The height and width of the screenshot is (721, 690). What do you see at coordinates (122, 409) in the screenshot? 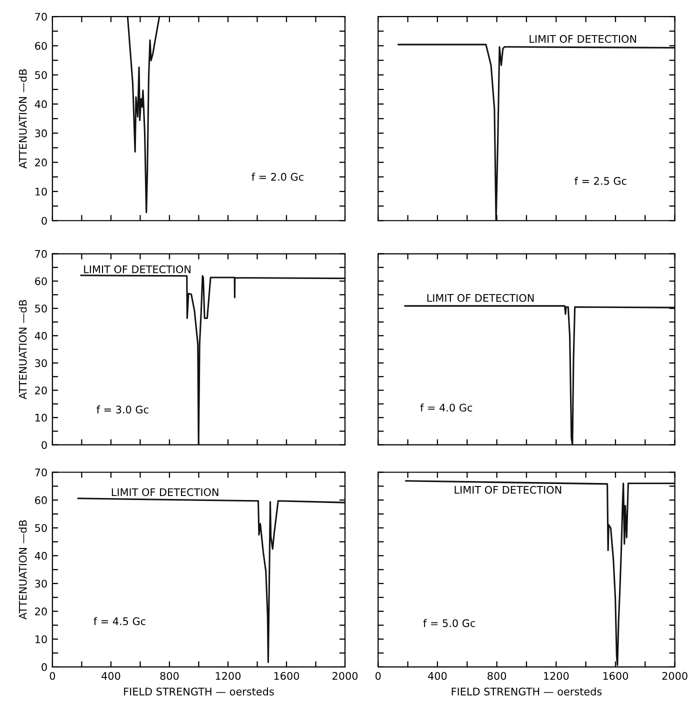
I see `annotation: f = 3.0 Gc` at bounding box center [122, 409].